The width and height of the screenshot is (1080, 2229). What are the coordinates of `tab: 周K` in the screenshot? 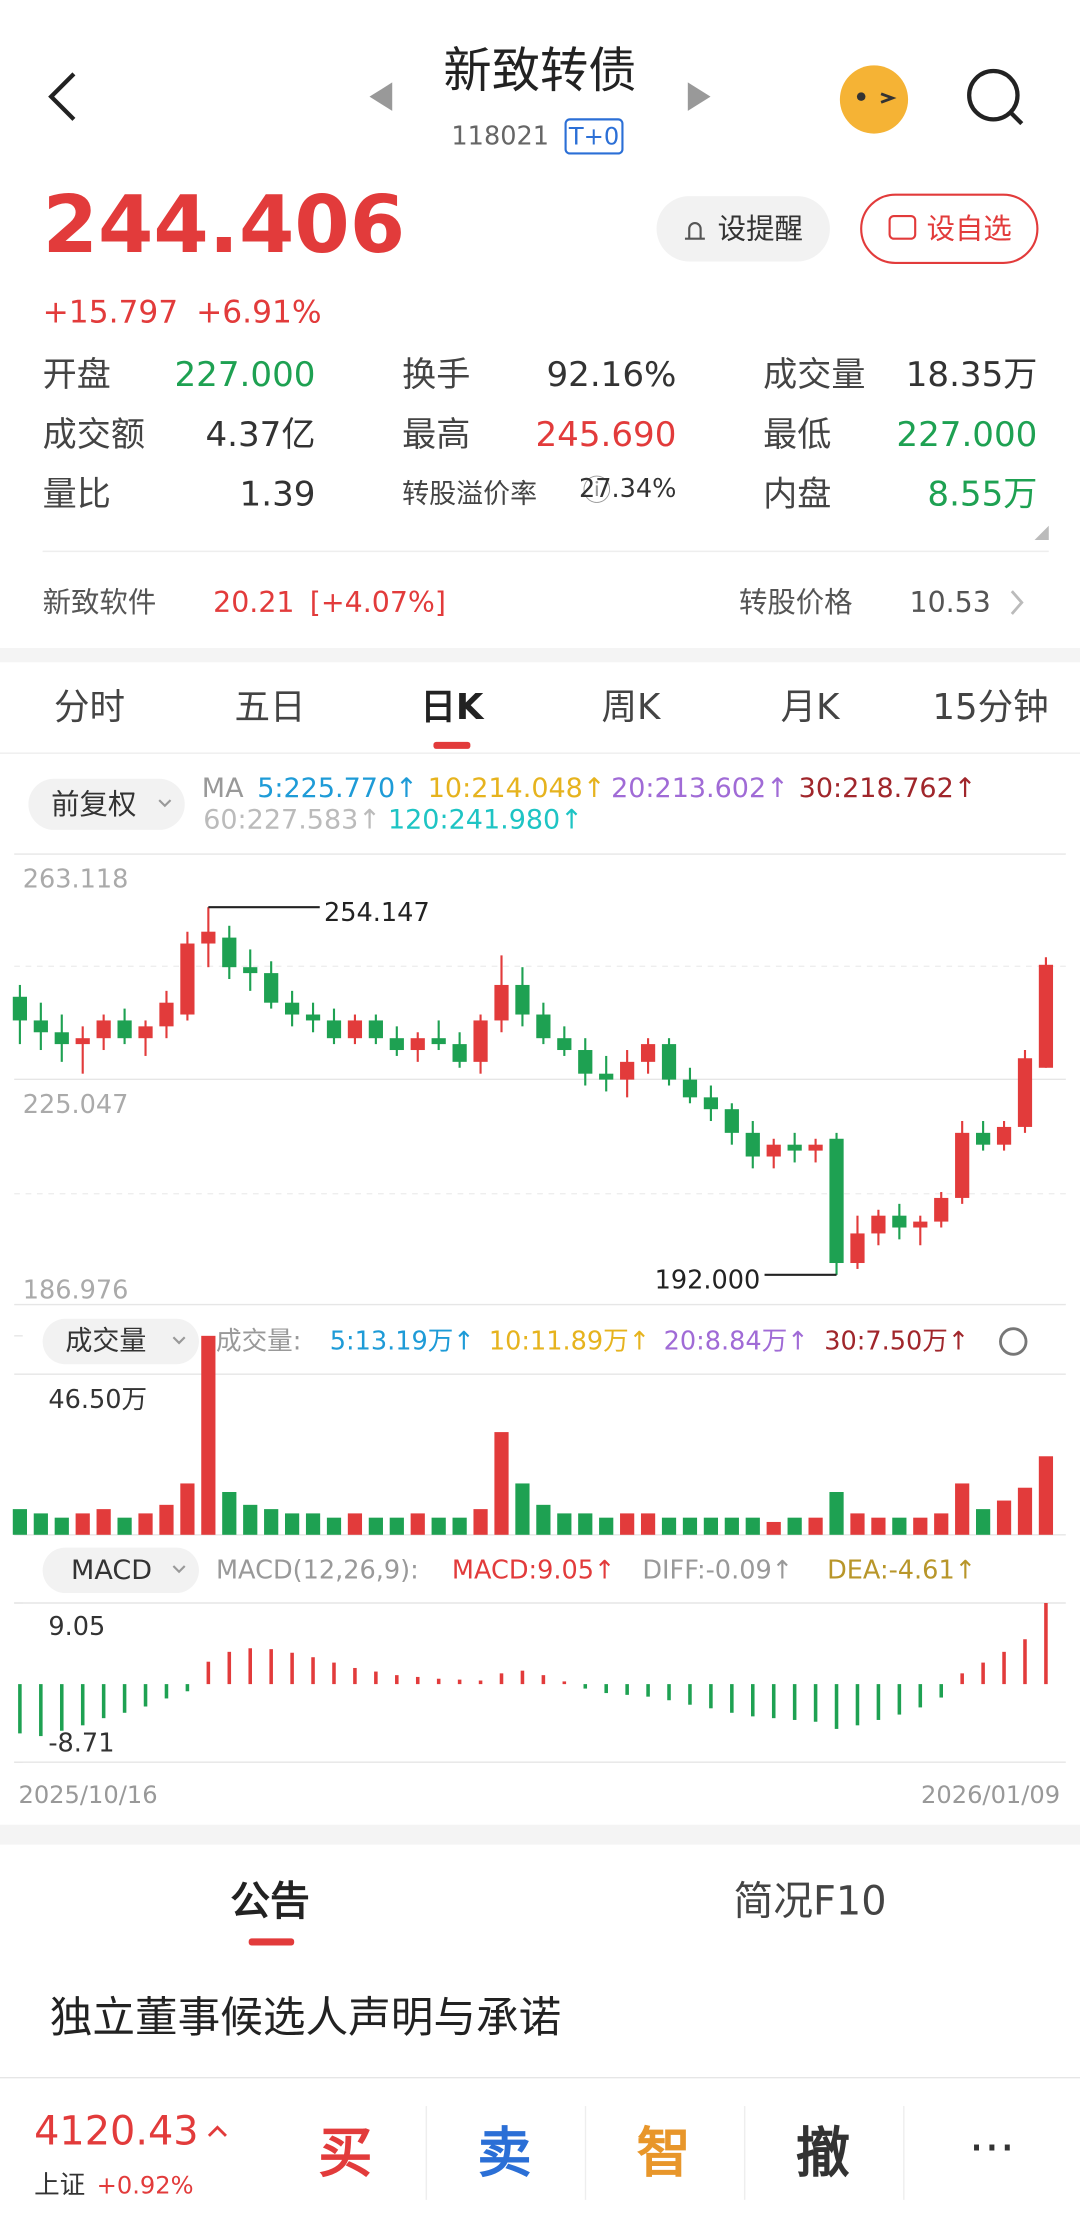 It's located at (632, 707).